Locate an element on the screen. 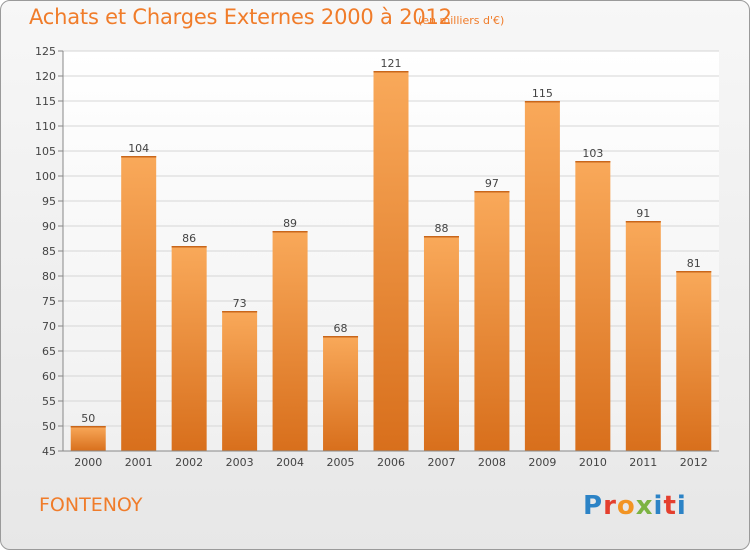 The width and height of the screenshot is (750, 550). data-label: 89 is located at coordinates (290, 223).